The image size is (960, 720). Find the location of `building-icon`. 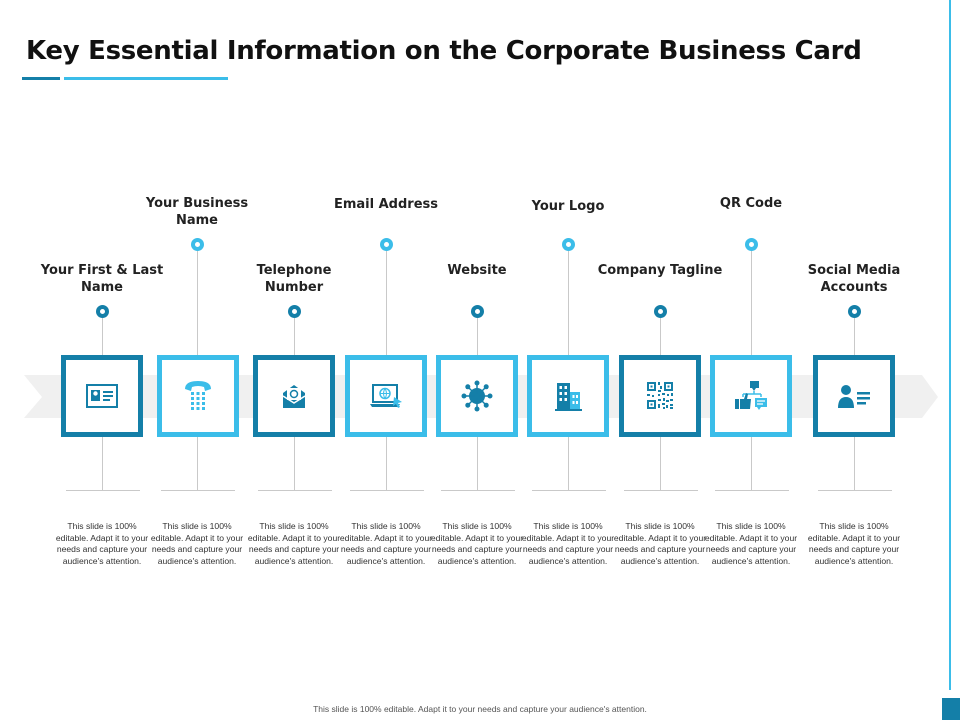

building-icon is located at coordinates (568, 397).